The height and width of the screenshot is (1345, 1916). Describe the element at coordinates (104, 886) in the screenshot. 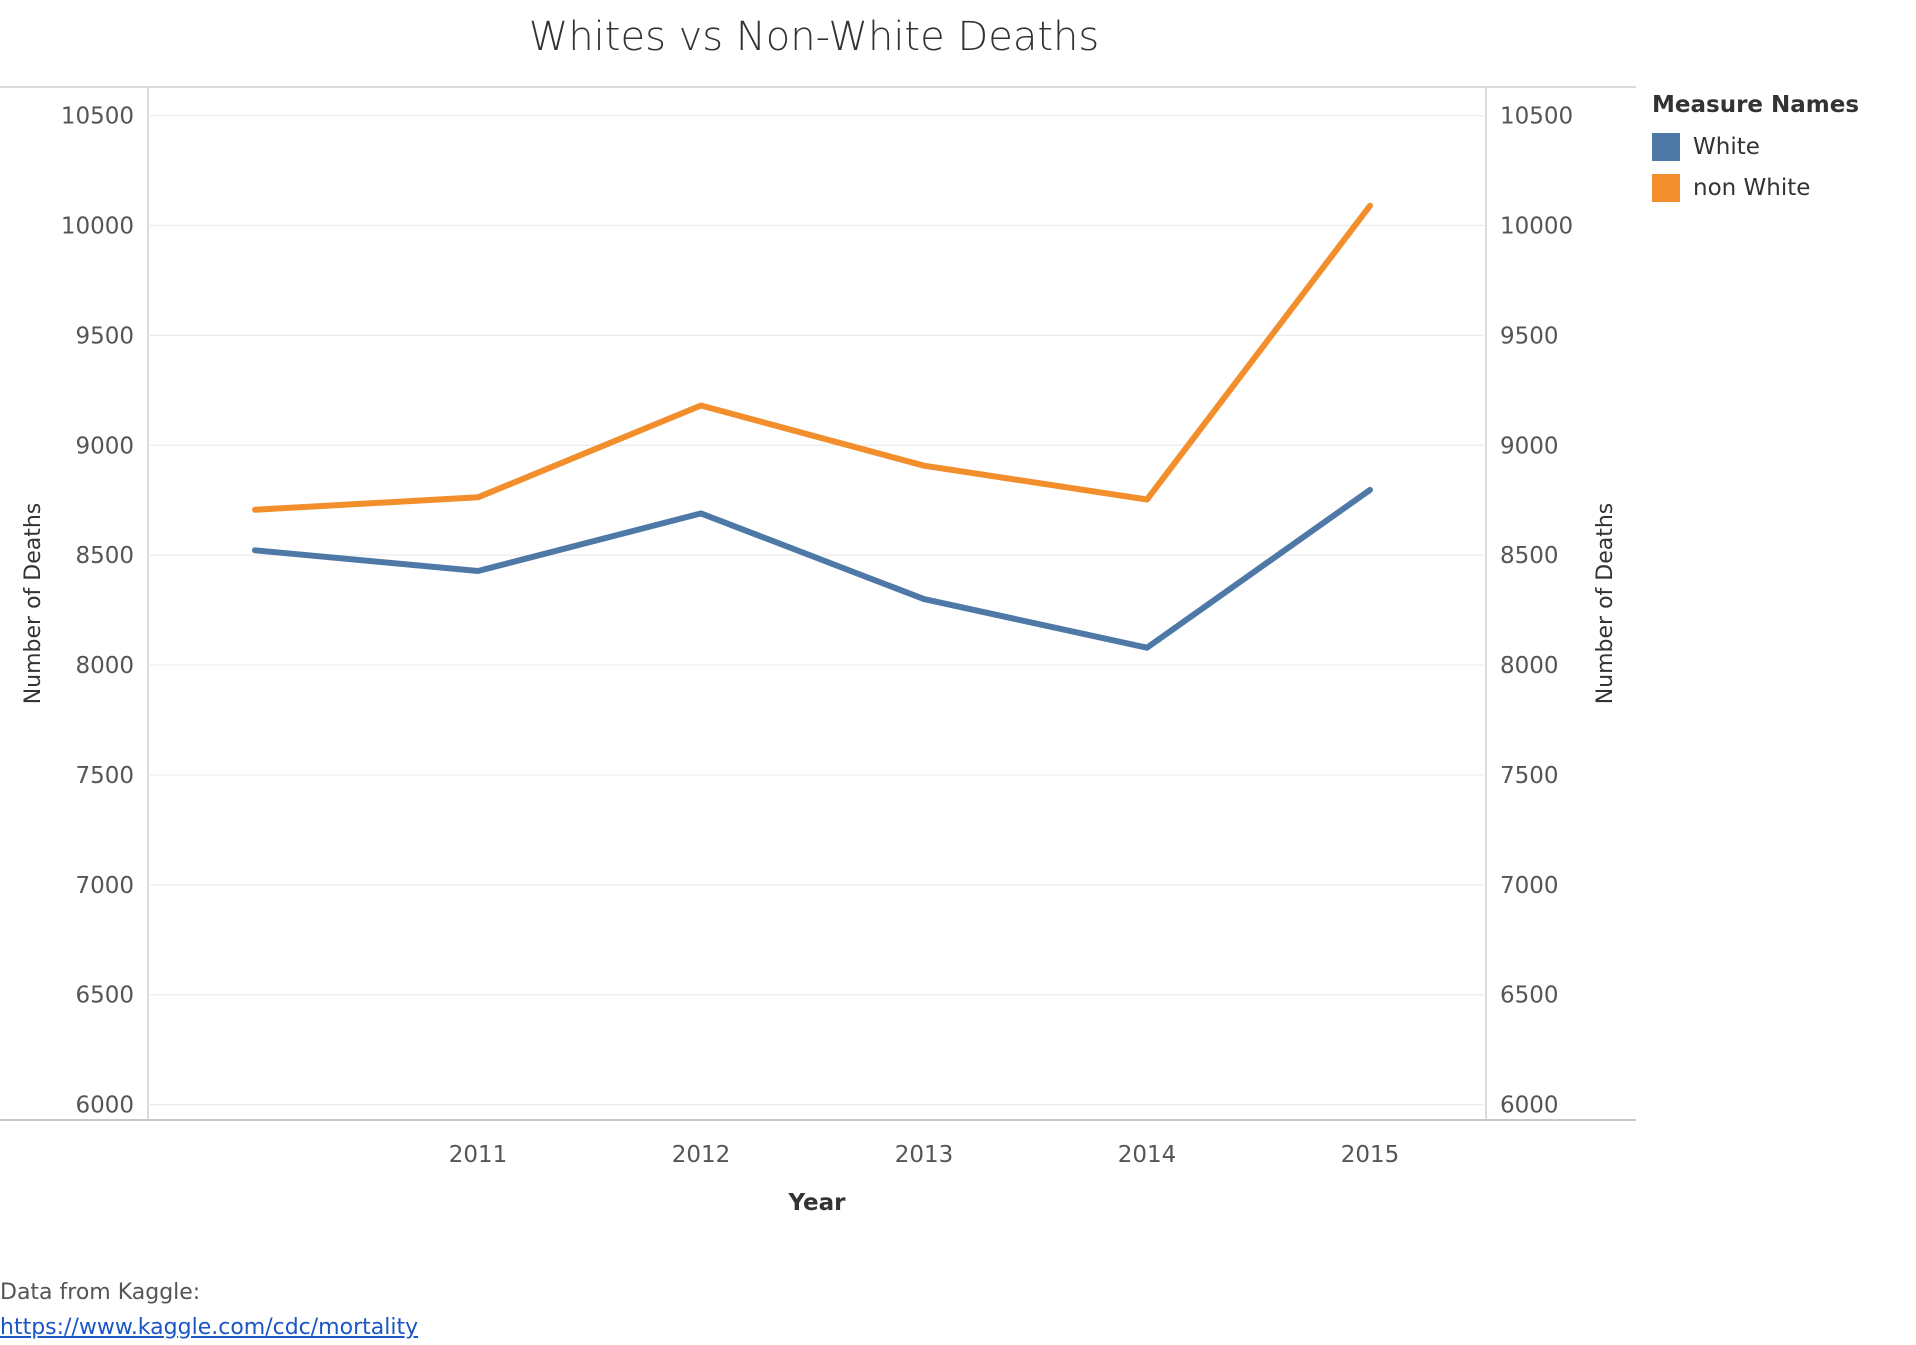

I see `y-tick-label-left: 7000` at that location.